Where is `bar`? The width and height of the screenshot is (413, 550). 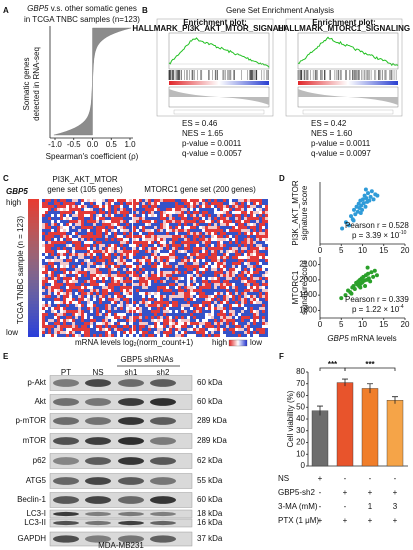
bar is located at coordinates (345, 424).